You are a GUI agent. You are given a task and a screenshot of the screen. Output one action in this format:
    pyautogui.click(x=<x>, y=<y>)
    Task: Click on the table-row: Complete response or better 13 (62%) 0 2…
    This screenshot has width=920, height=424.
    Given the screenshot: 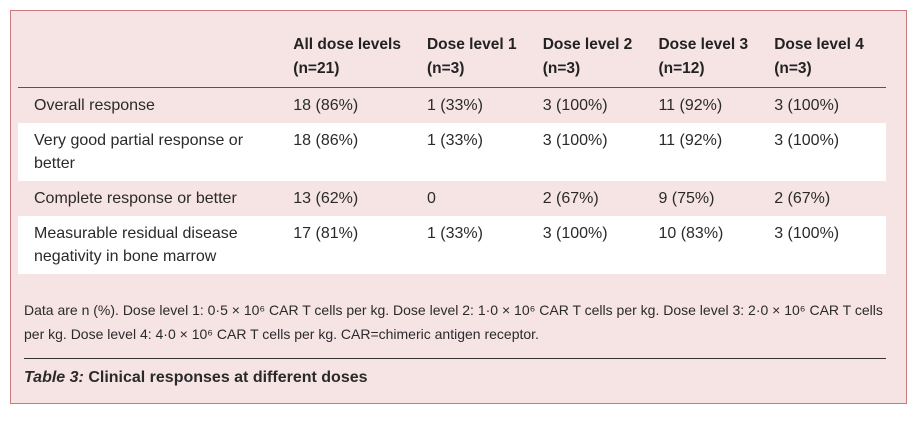 What is the action you would take?
    pyautogui.click(x=452, y=198)
    